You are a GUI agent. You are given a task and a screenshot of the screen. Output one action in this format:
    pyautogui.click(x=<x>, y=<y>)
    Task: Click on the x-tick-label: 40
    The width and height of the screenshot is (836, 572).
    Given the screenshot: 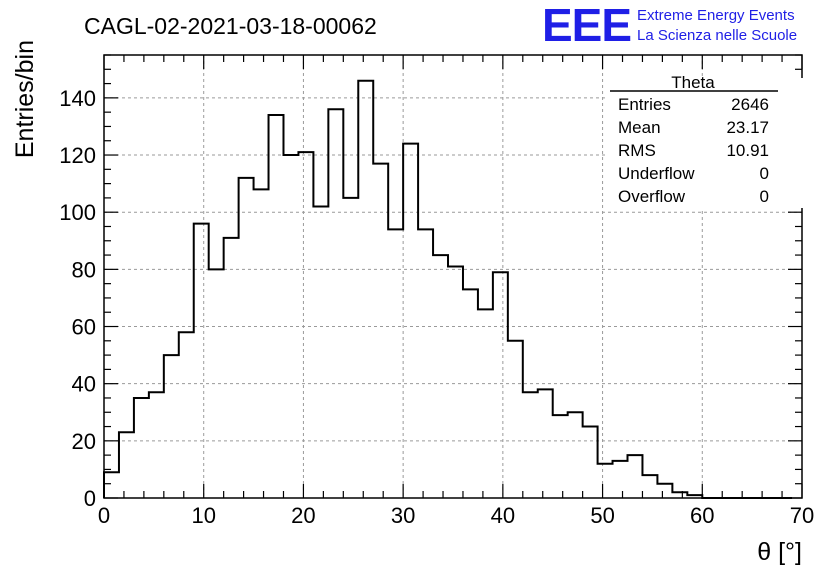 What is the action you would take?
    pyautogui.click(x=503, y=515)
    